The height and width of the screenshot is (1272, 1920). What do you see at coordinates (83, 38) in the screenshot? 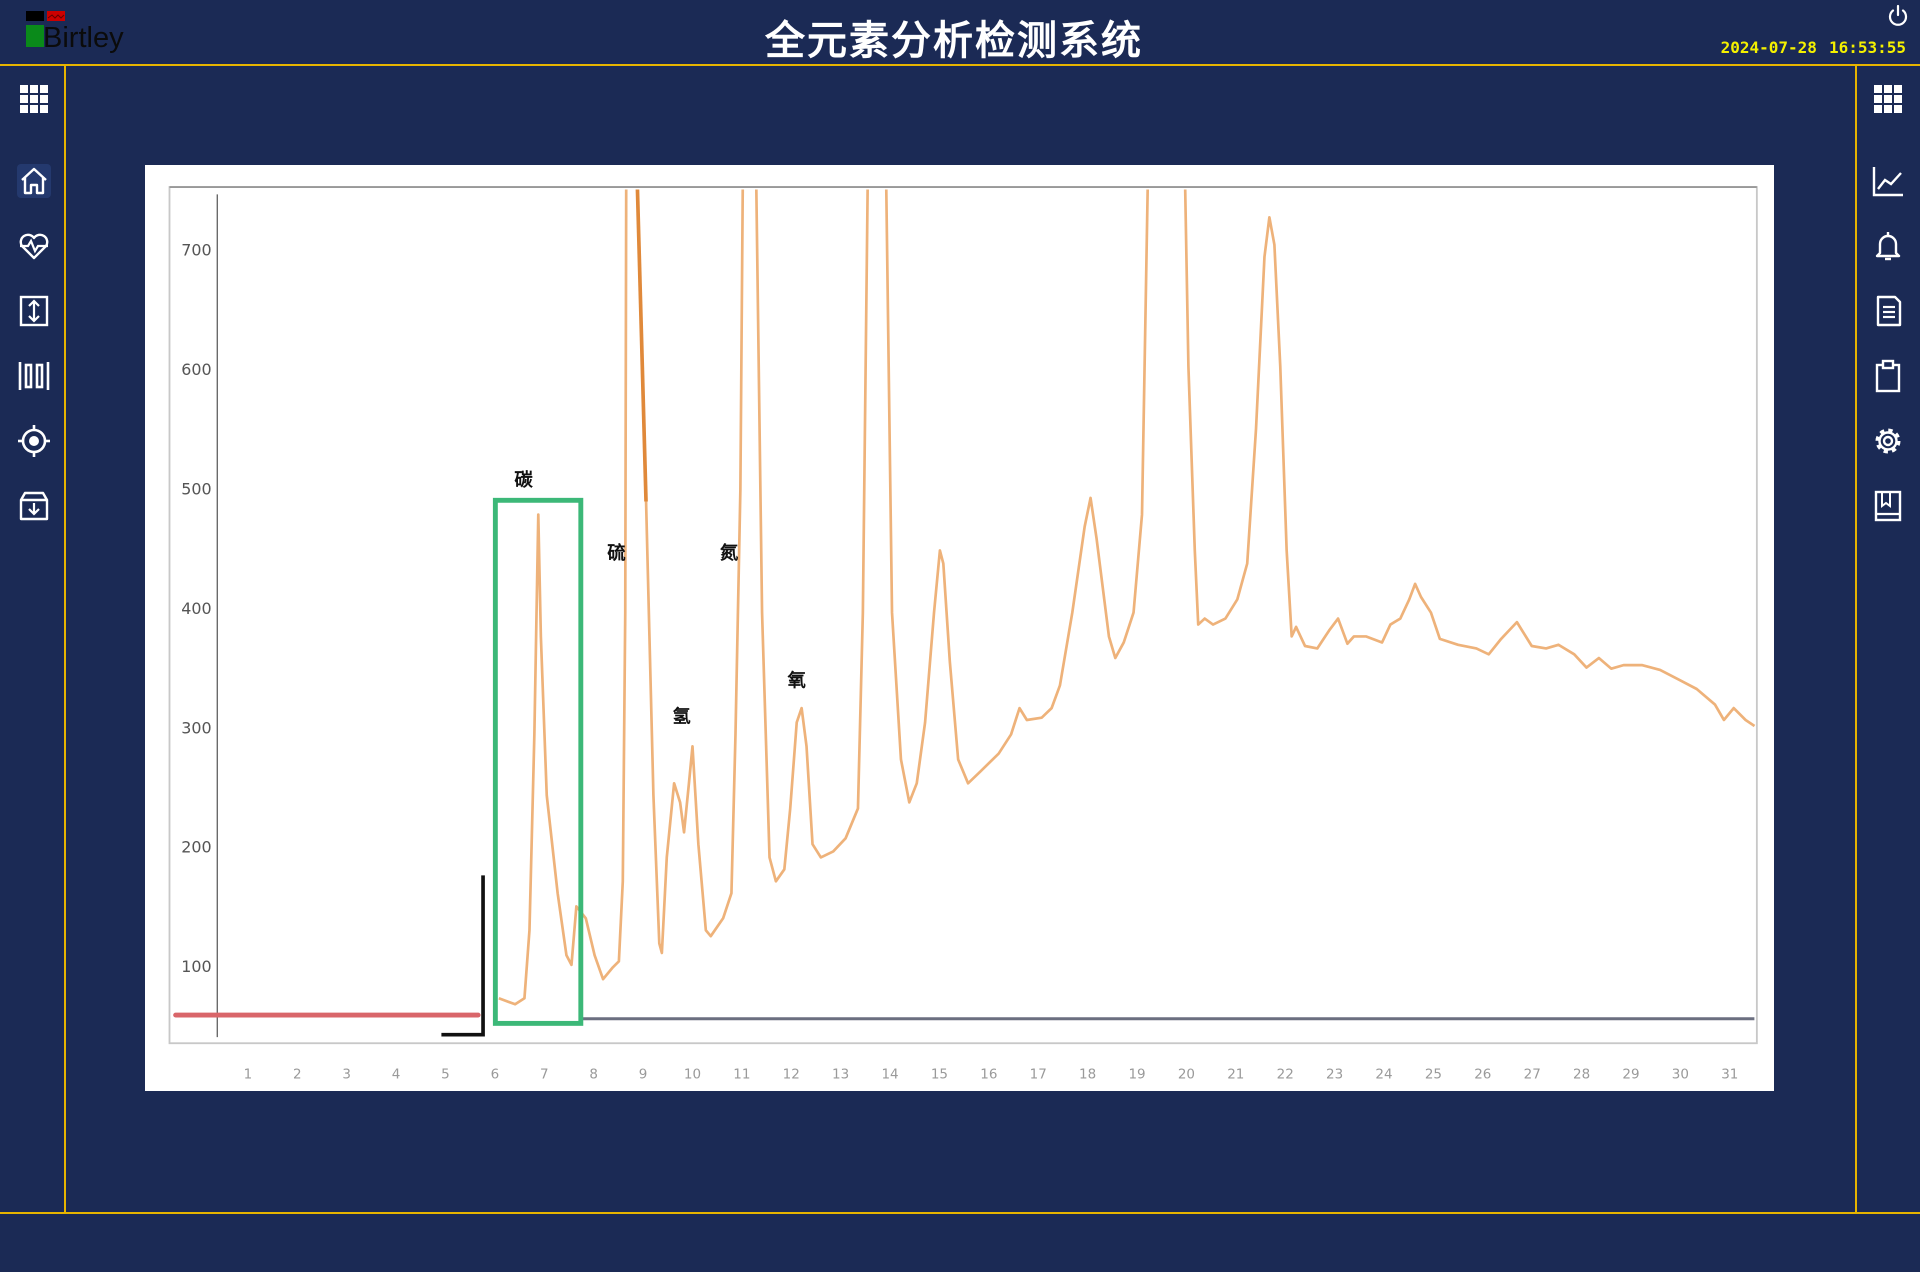
I see `svg-text: Birtley` at bounding box center [83, 38].